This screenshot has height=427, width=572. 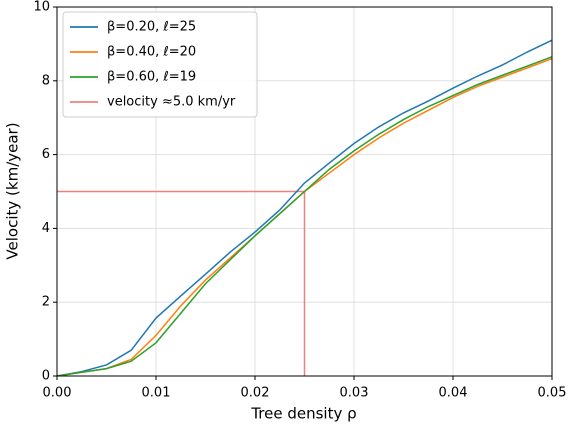 I want to click on legend-label: velocity ≈5.0 km/yr, so click(x=171, y=102).